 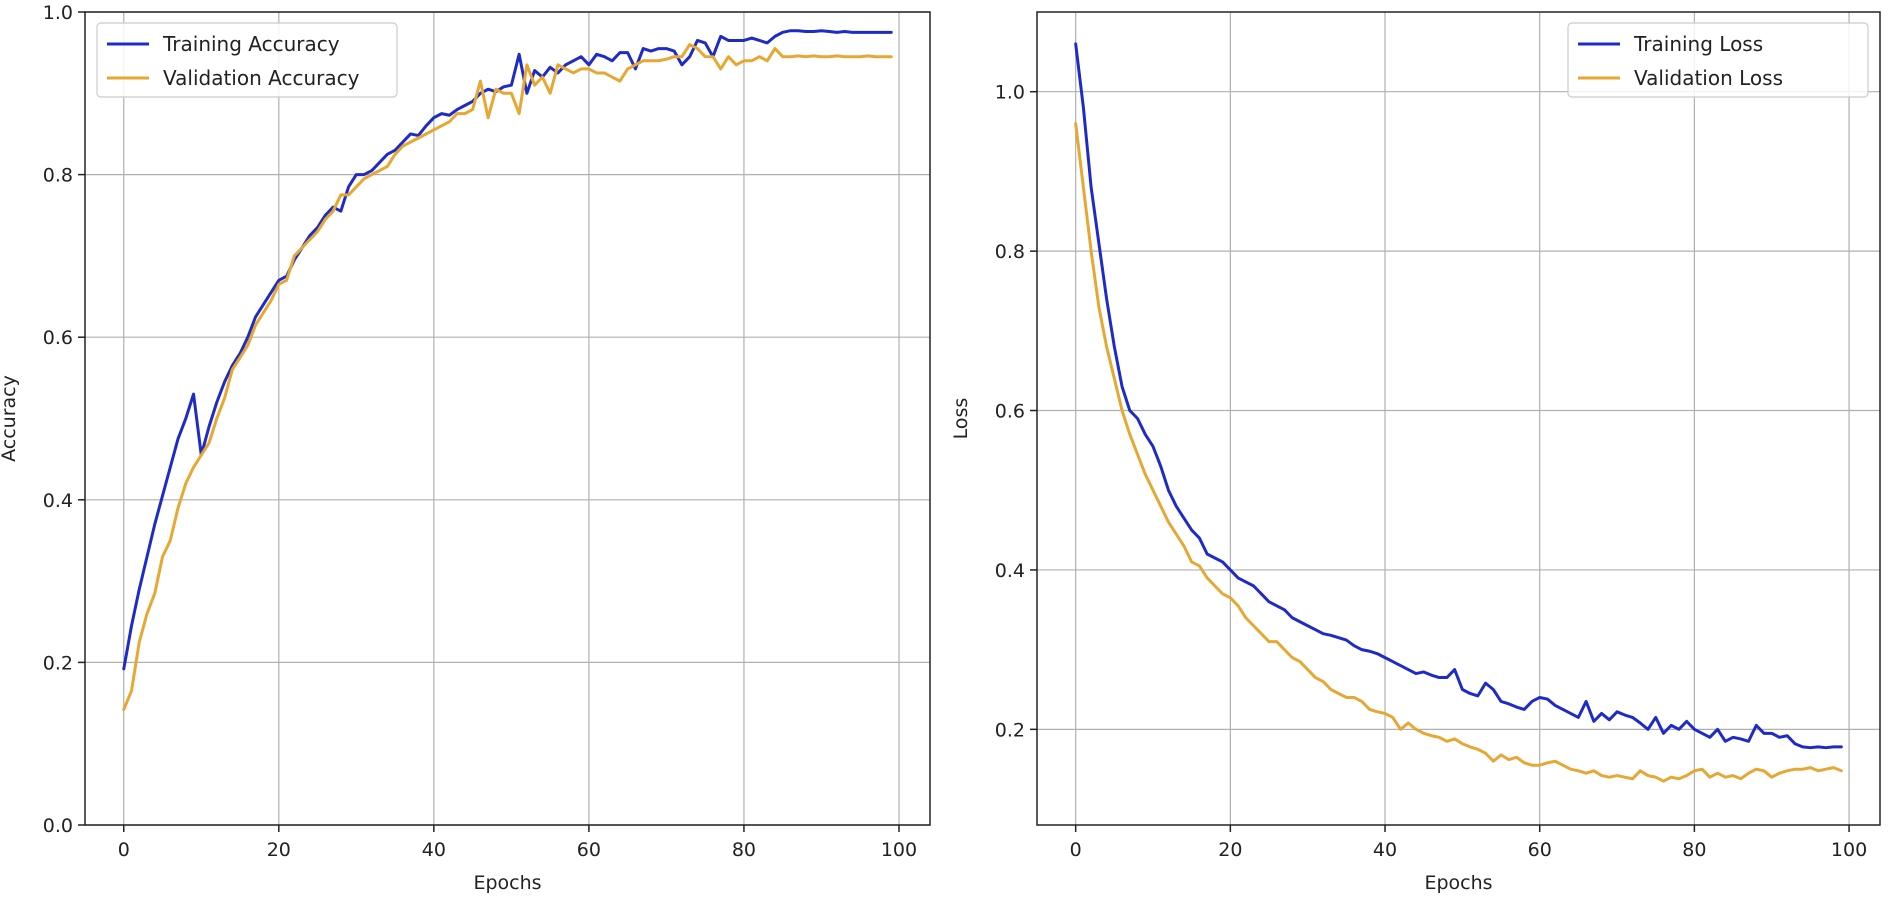 I want to click on legend-label: Validation Loss, so click(x=1708, y=78).